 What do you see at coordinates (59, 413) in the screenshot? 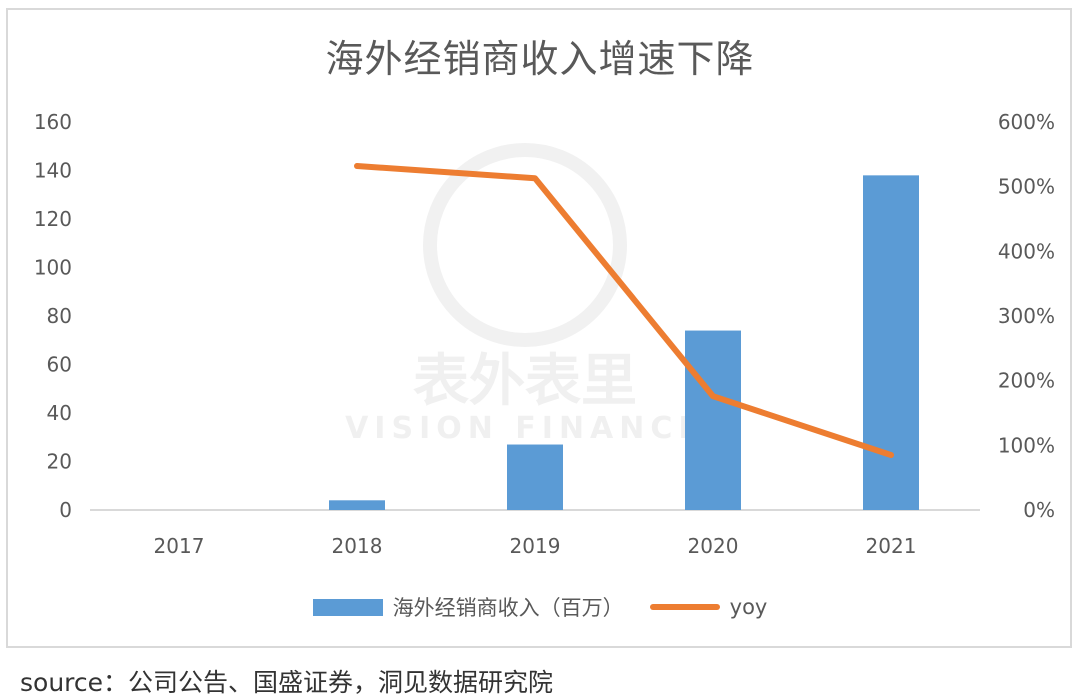
I see `left-axis-tick: 40` at bounding box center [59, 413].